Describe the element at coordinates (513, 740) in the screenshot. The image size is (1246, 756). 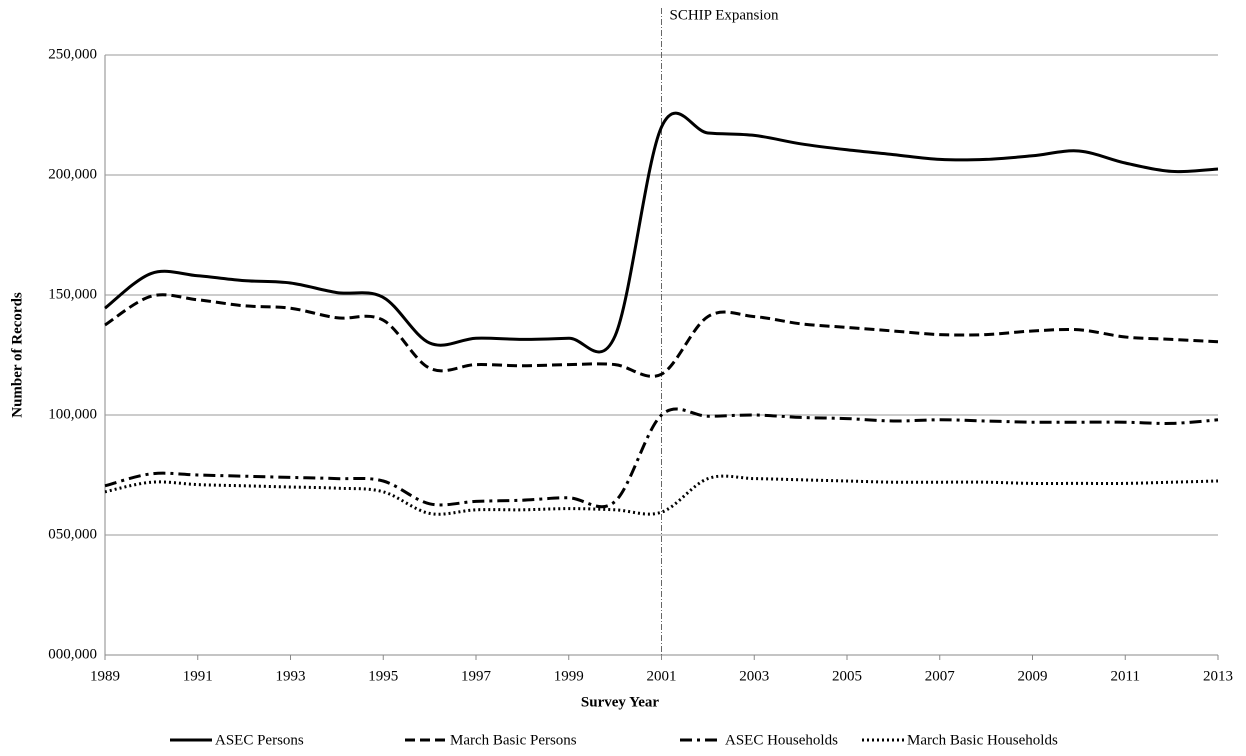
I see `legend-label: March Basic Persons` at that location.